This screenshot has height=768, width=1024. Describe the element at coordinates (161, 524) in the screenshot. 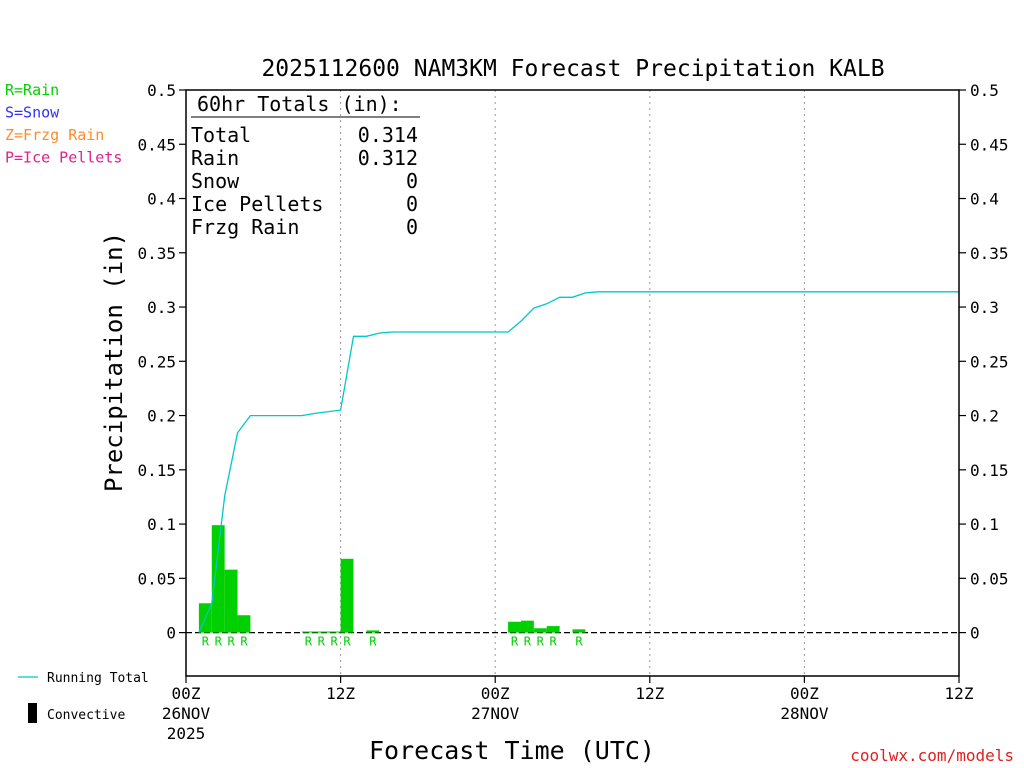

I see `y-tick-label: 0.1` at that location.